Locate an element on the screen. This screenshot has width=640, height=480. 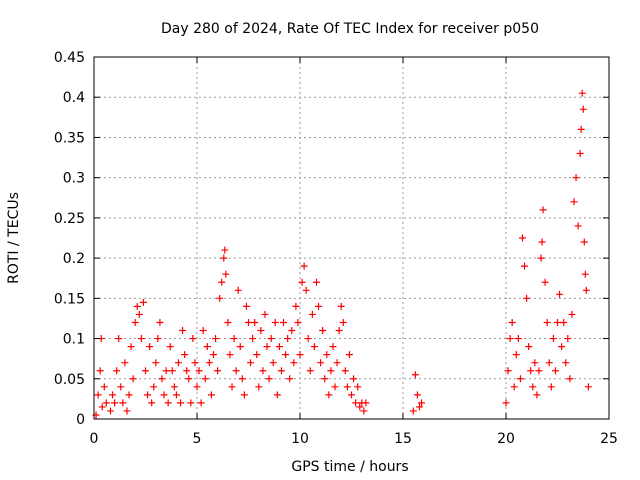
y-axis-label: ROTI / TECUs is located at coordinates (14, 238).